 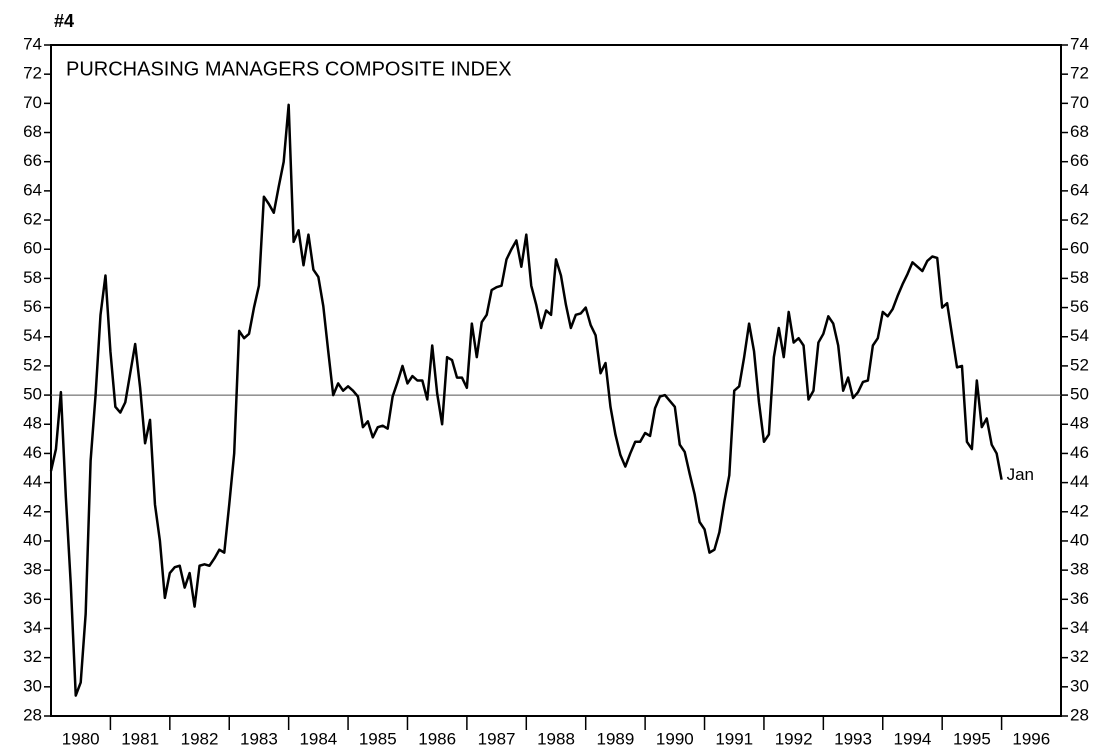 What do you see at coordinates (1079, 219) in the screenshot?
I see `y2-tick-label: 62` at bounding box center [1079, 219].